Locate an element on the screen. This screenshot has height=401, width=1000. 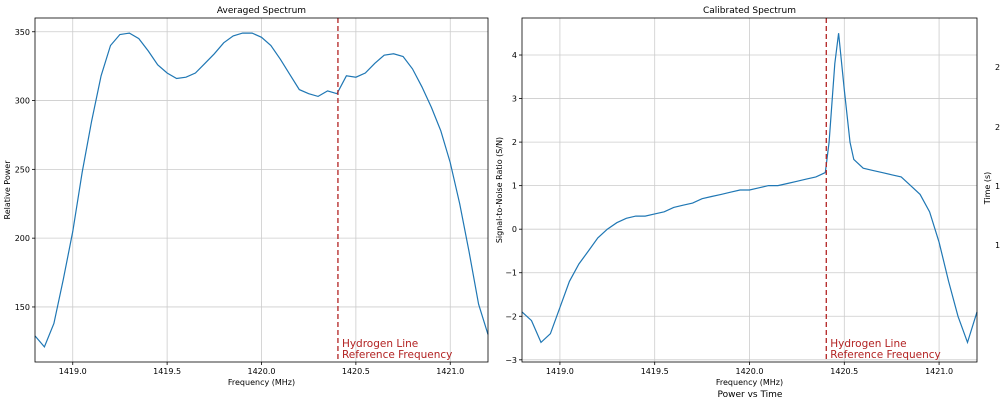
y-tick-label: −2 is located at coordinates (511, 316).